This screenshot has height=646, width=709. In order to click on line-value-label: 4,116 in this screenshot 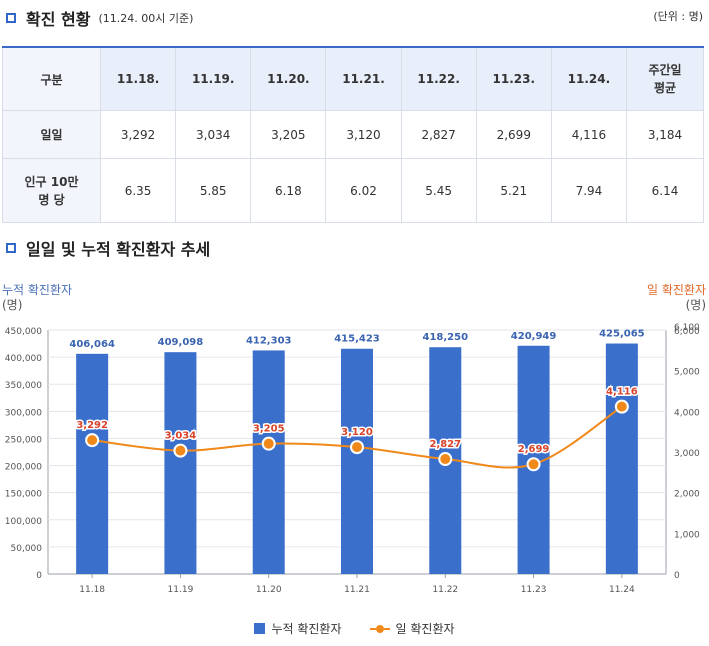, I will do `click(622, 392)`.